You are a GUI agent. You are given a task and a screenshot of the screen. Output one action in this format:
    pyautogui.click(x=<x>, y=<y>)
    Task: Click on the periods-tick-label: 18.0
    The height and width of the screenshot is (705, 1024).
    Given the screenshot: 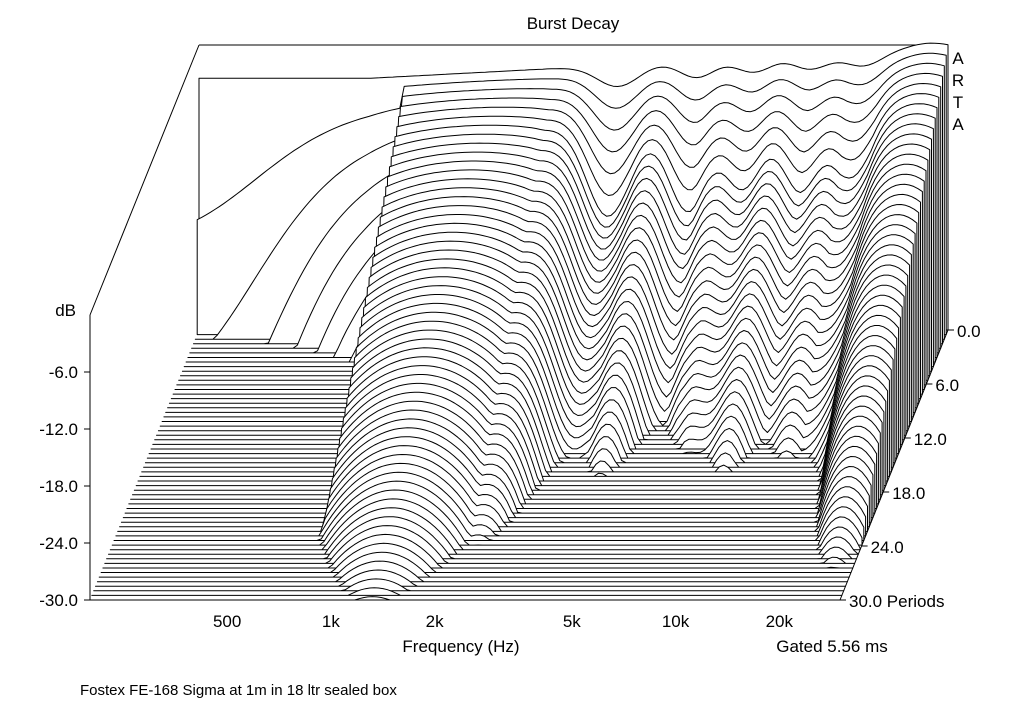 What is the action you would take?
    pyautogui.click(x=908, y=493)
    